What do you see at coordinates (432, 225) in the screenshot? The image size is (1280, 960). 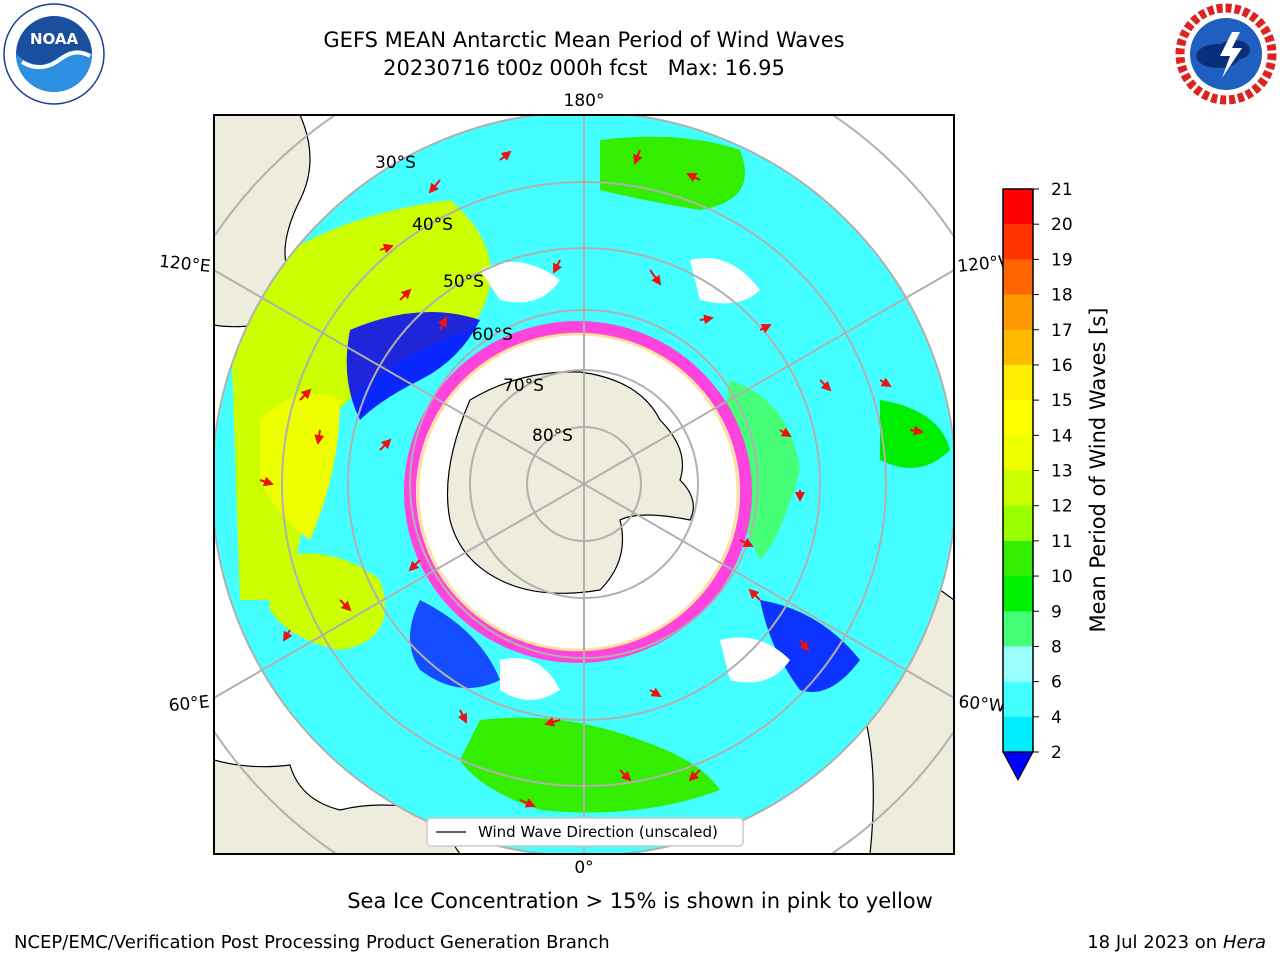 I see `lat-label-40s: 40°S` at bounding box center [432, 225].